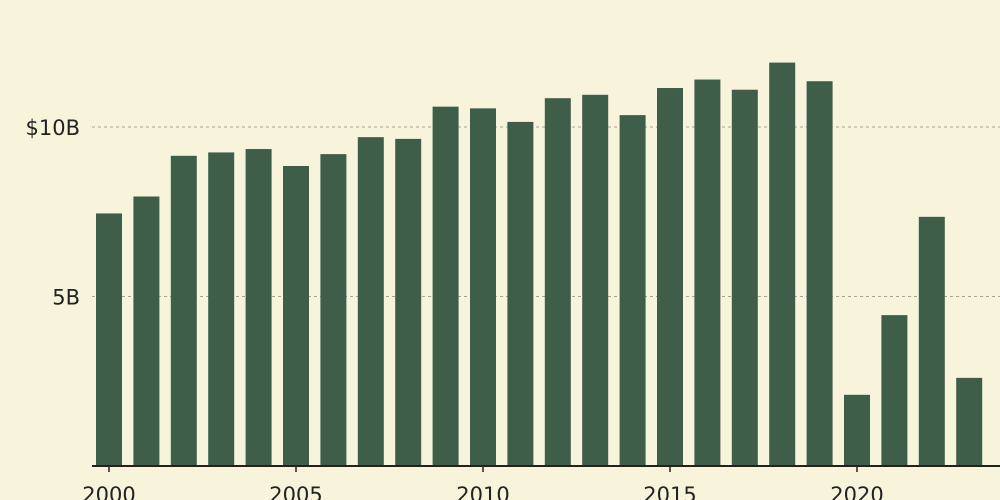  What do you see at coordinates (856, 491) in the screenshot?
I see `x-tick-label: 2020` at bounding box center [856, 491].